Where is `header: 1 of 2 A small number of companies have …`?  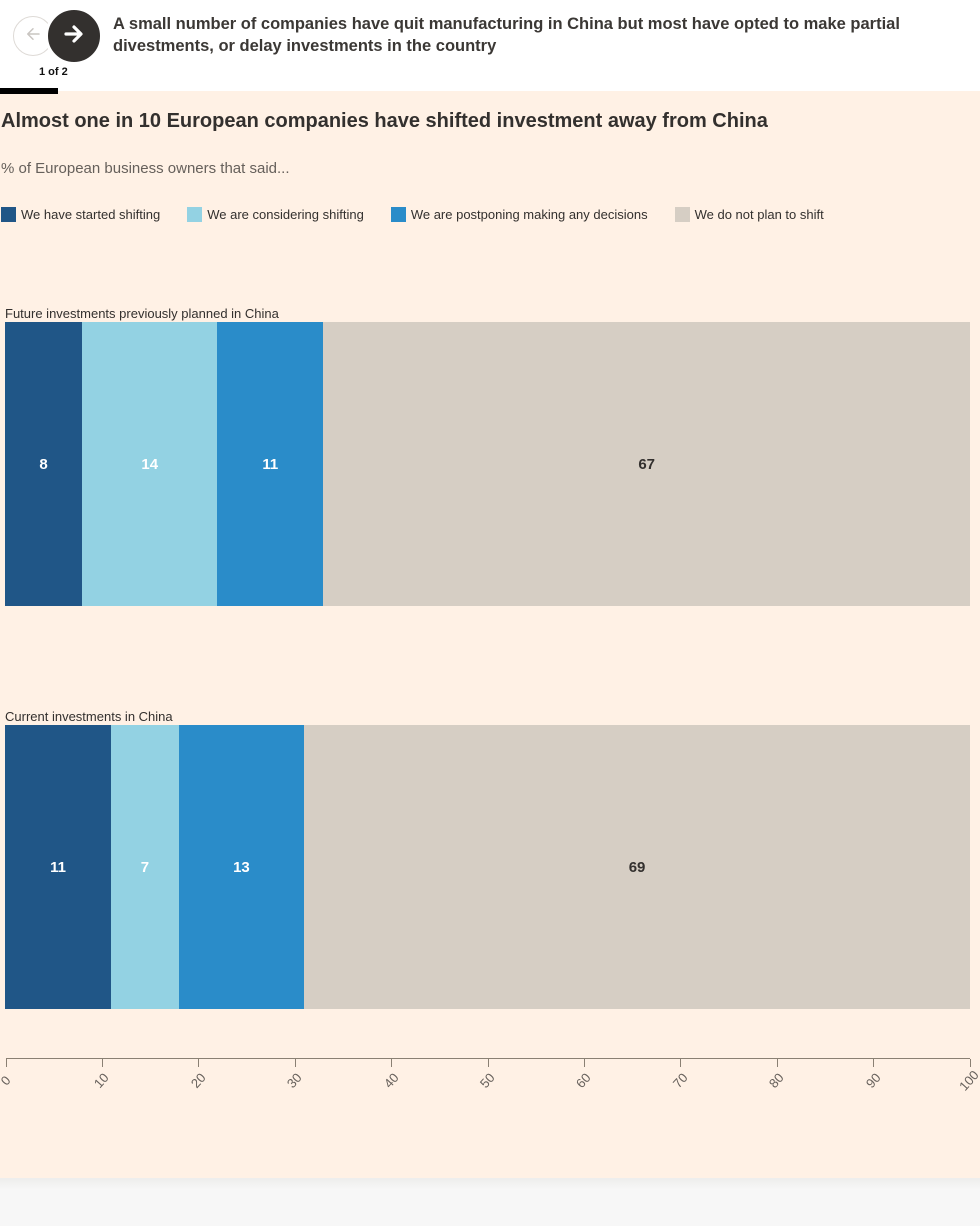 header: 1 of 2 A small number of companies have … is located at coordinates (490, 45).